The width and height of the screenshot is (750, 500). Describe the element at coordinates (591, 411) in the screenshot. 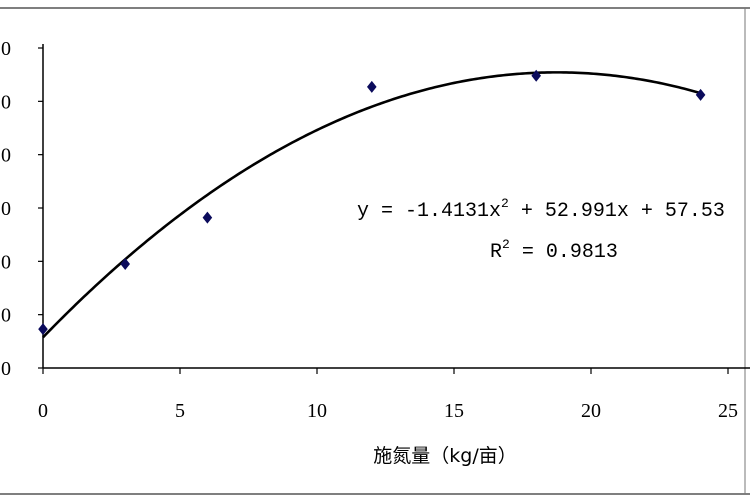

I see `x-tick-label: 20` at that location.